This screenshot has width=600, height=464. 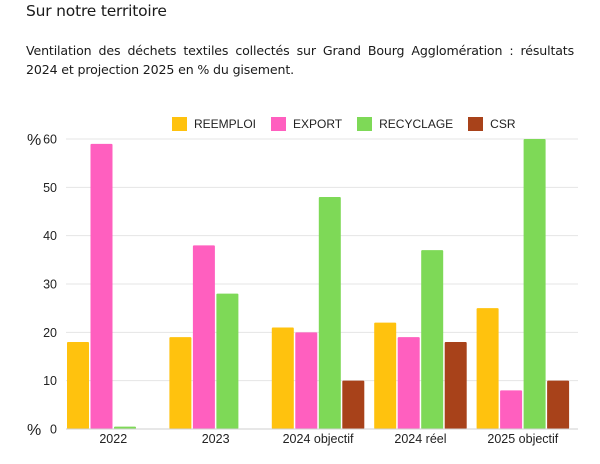 What do you see at coordinates (125, 427) in the screenshot?
I see `bar-recyclage-2022` at bounding box center [125, 427].